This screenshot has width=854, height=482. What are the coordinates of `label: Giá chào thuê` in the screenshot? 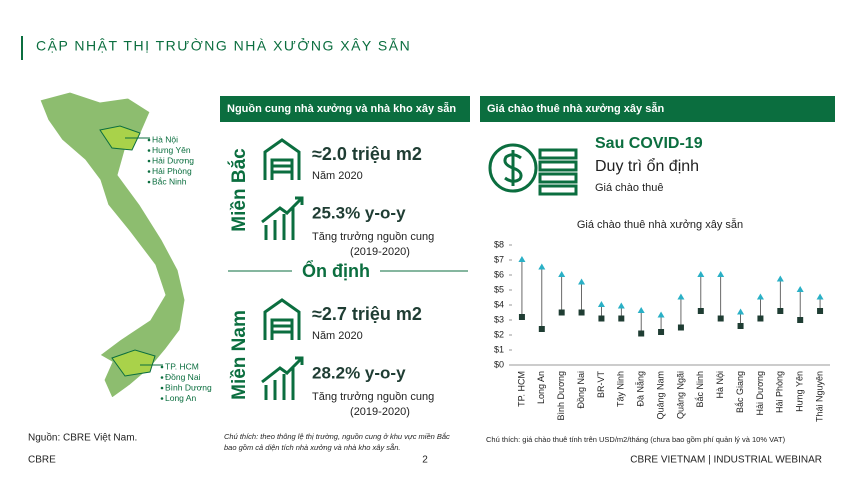 It's located at (629, 188).